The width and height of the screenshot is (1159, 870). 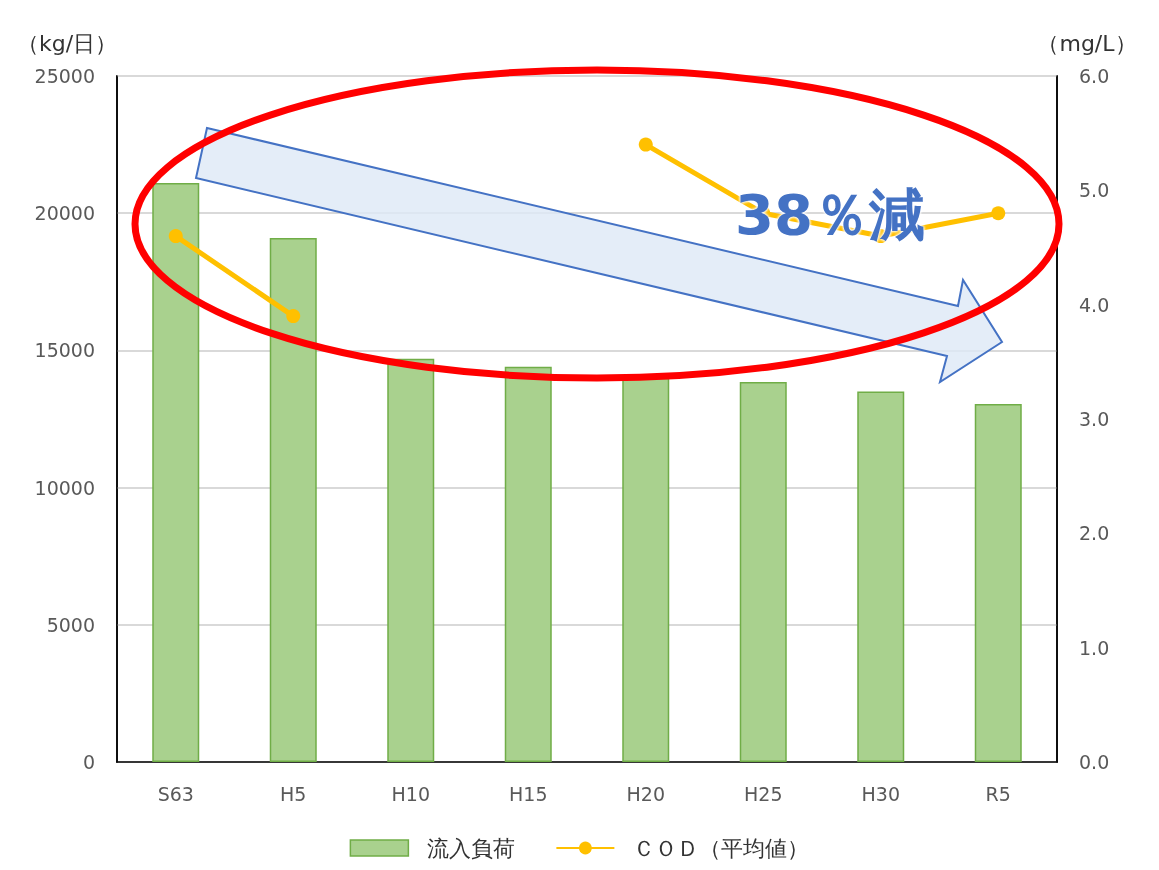 I want to click on y-axis-title: （kg/日）, so click(x=67, y=43).